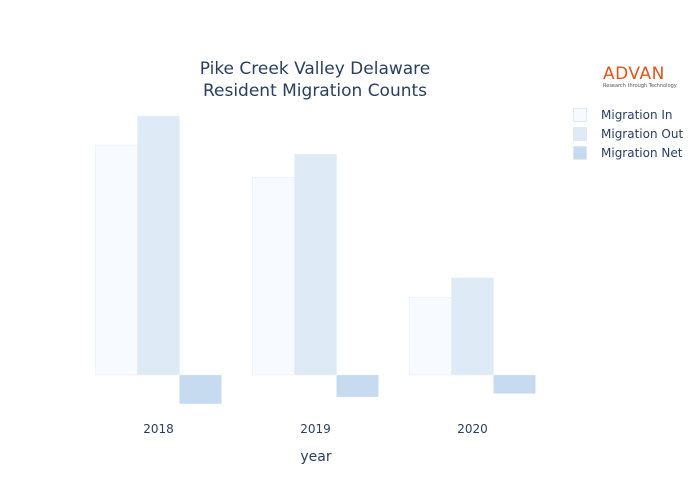 The height and width of the screenshot is (500, 700). What do you see at coordinates (472, 429) in the screenshot?
I see `x-tick-label-2020: 2020` at bounding box center [472, 429].